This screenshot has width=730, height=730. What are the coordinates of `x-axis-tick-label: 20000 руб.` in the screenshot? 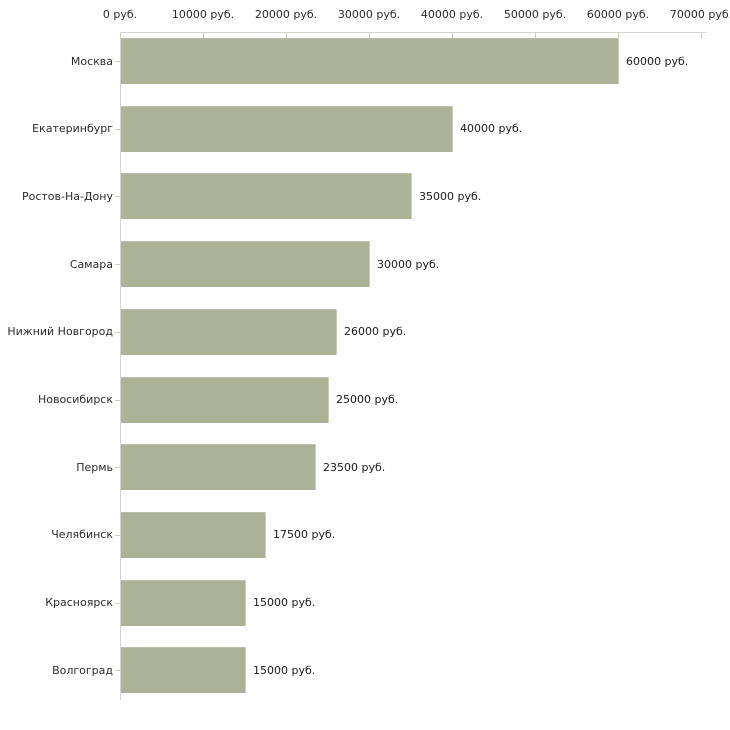 It's located at (286, 14).